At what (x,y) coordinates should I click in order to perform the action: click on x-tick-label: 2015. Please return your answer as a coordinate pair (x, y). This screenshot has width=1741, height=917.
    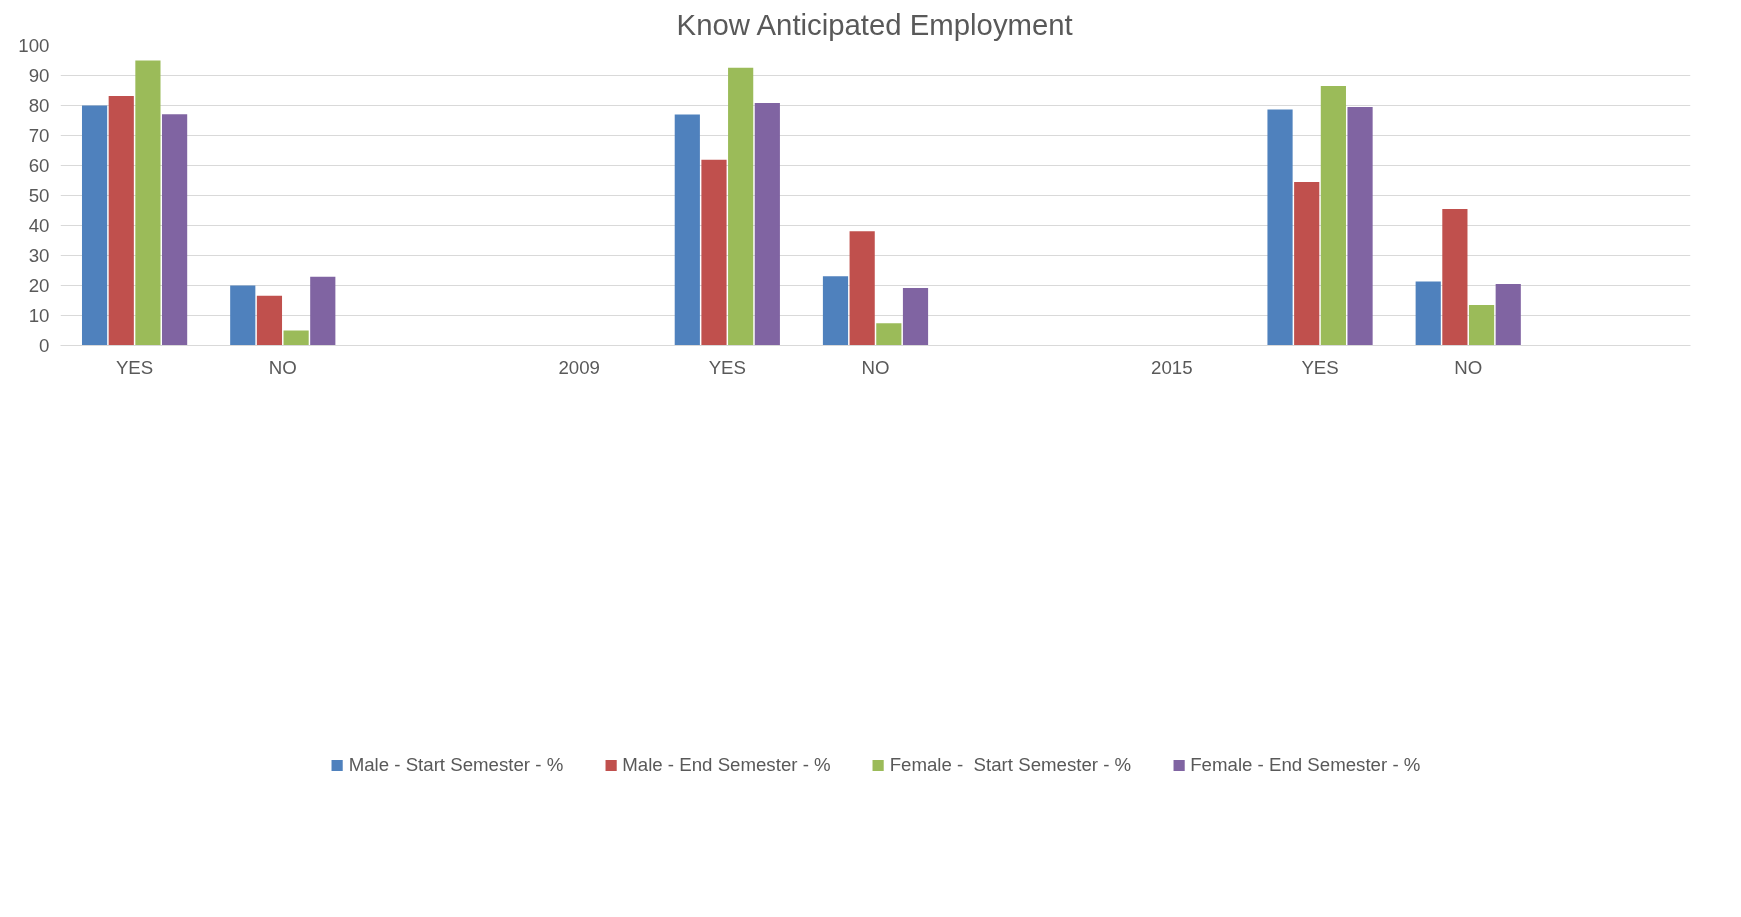
    Looking at the image, I should click on (1172, 367).